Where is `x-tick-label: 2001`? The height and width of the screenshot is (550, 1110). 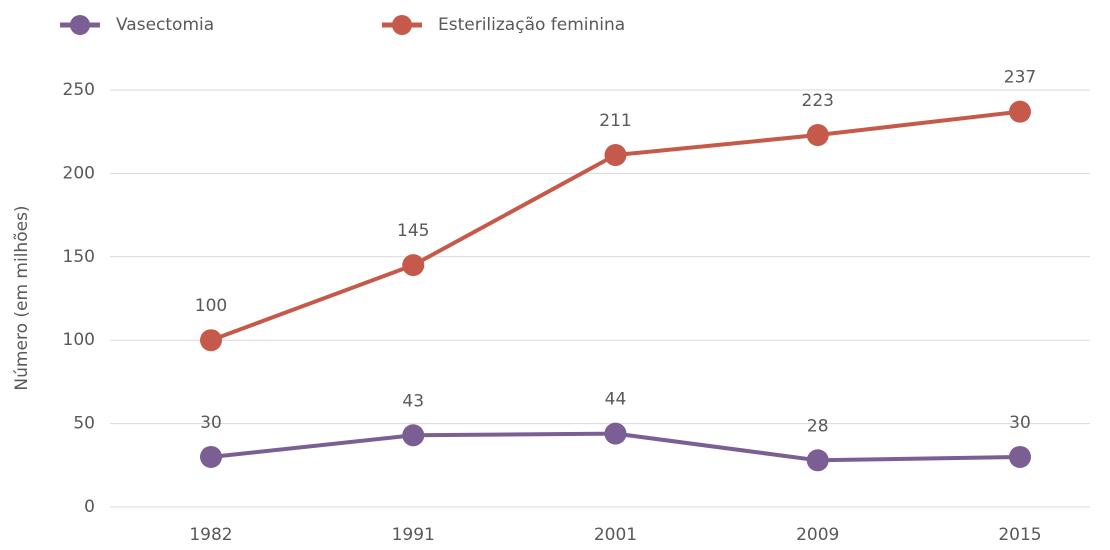
x-tick-label: 2001 is located at coordinates (615, 535).